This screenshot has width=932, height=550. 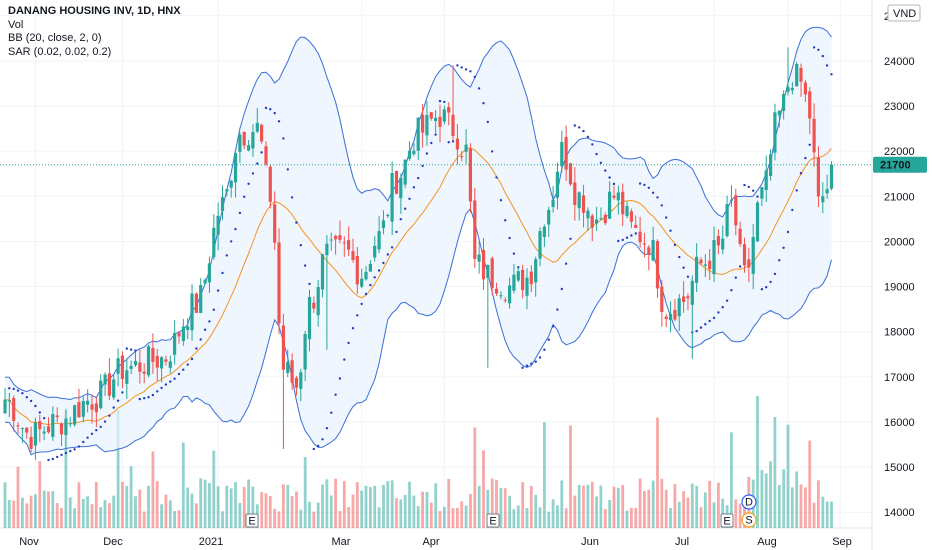 I want to click on indicator-sar: SAR (0.02, 0.02, 0.2), so click(x=60, y=51).